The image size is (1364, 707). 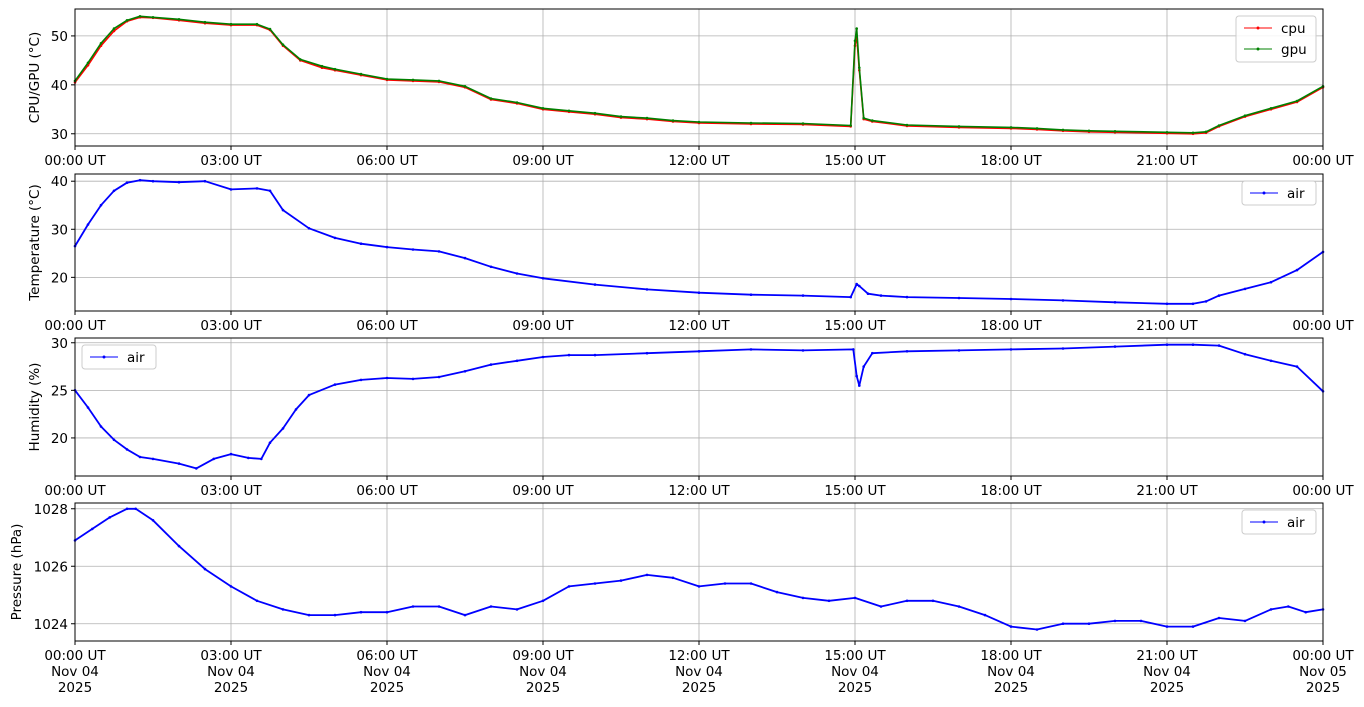 What do you see at coordinates (1167, 161) in the screenshot?
I see `x-tick-label: 21:00 UT` at bounding box center [1167, 161].